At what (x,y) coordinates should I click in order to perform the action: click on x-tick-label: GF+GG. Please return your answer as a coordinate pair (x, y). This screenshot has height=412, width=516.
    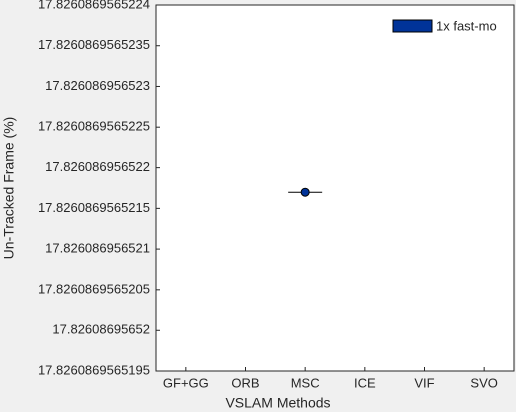
    Looking at the image, I should click on (186, 382).